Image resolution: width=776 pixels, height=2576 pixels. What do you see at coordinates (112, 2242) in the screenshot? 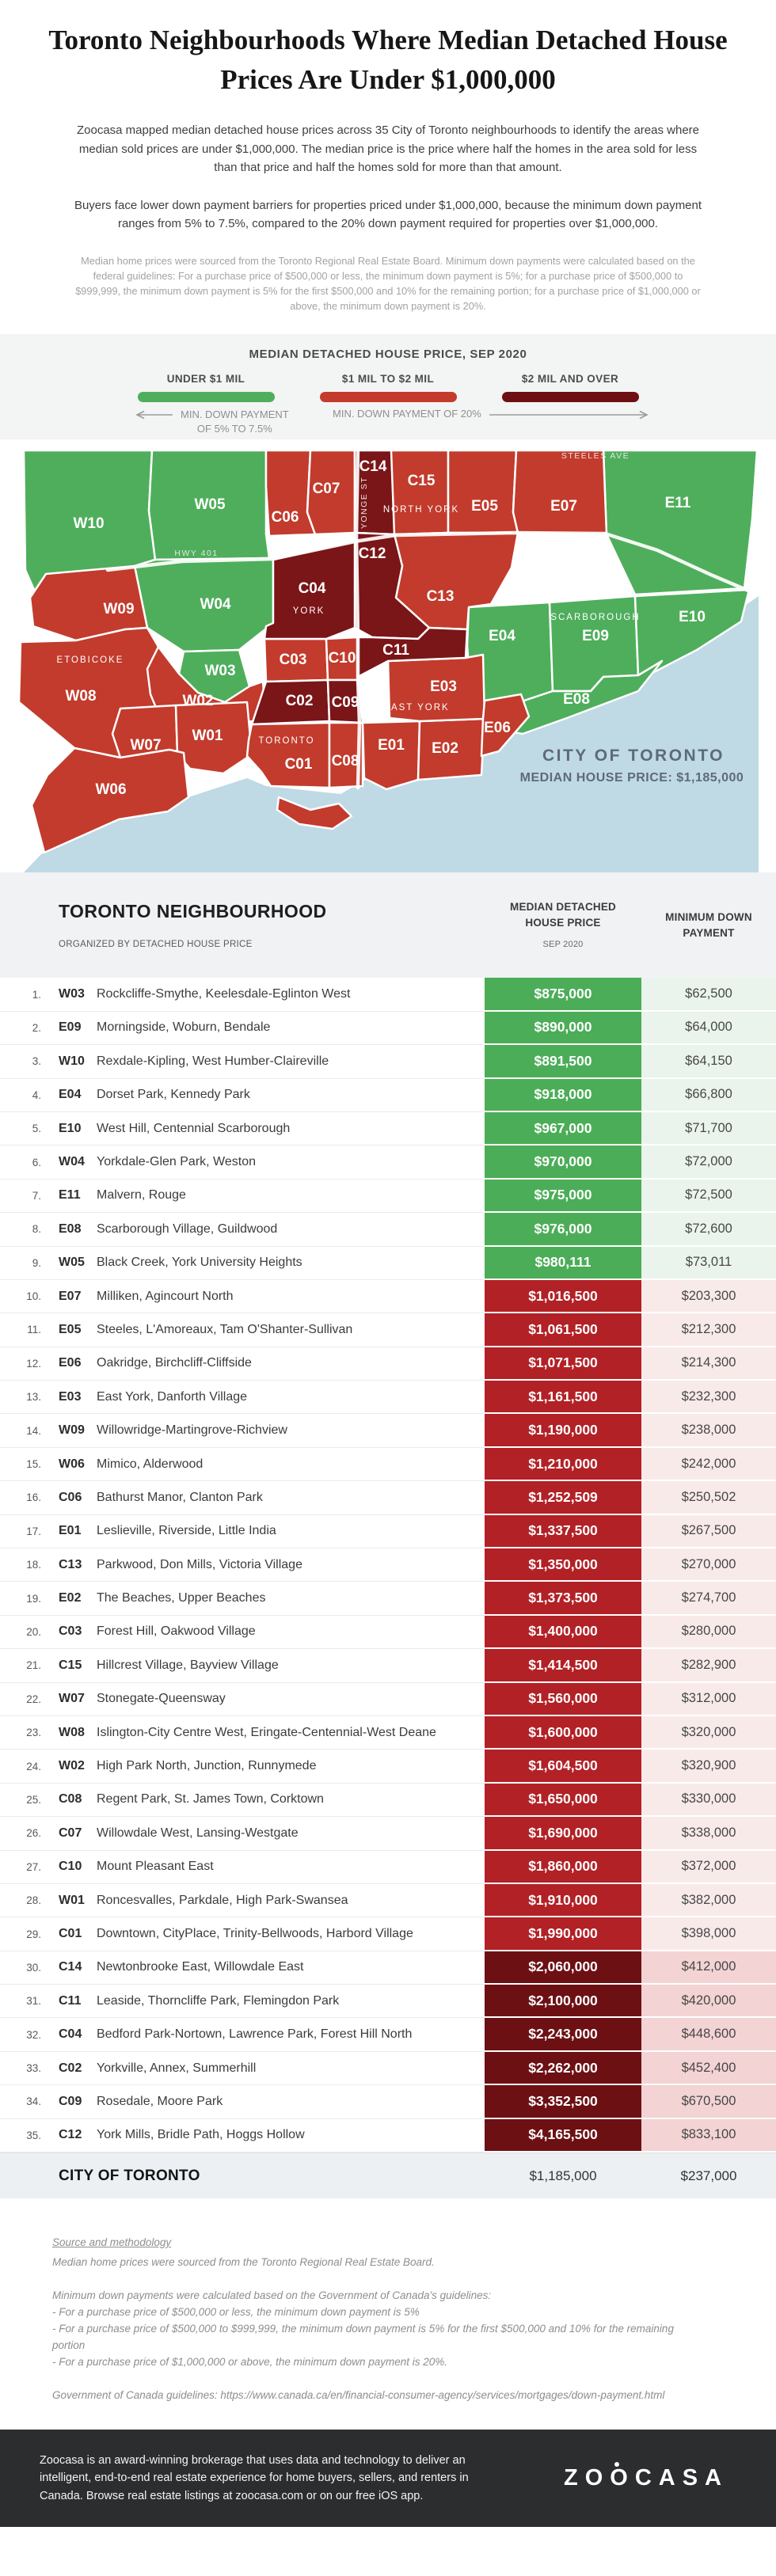
I see `methodology-heading: Source and methodology` at bounding box center [112, 2242].